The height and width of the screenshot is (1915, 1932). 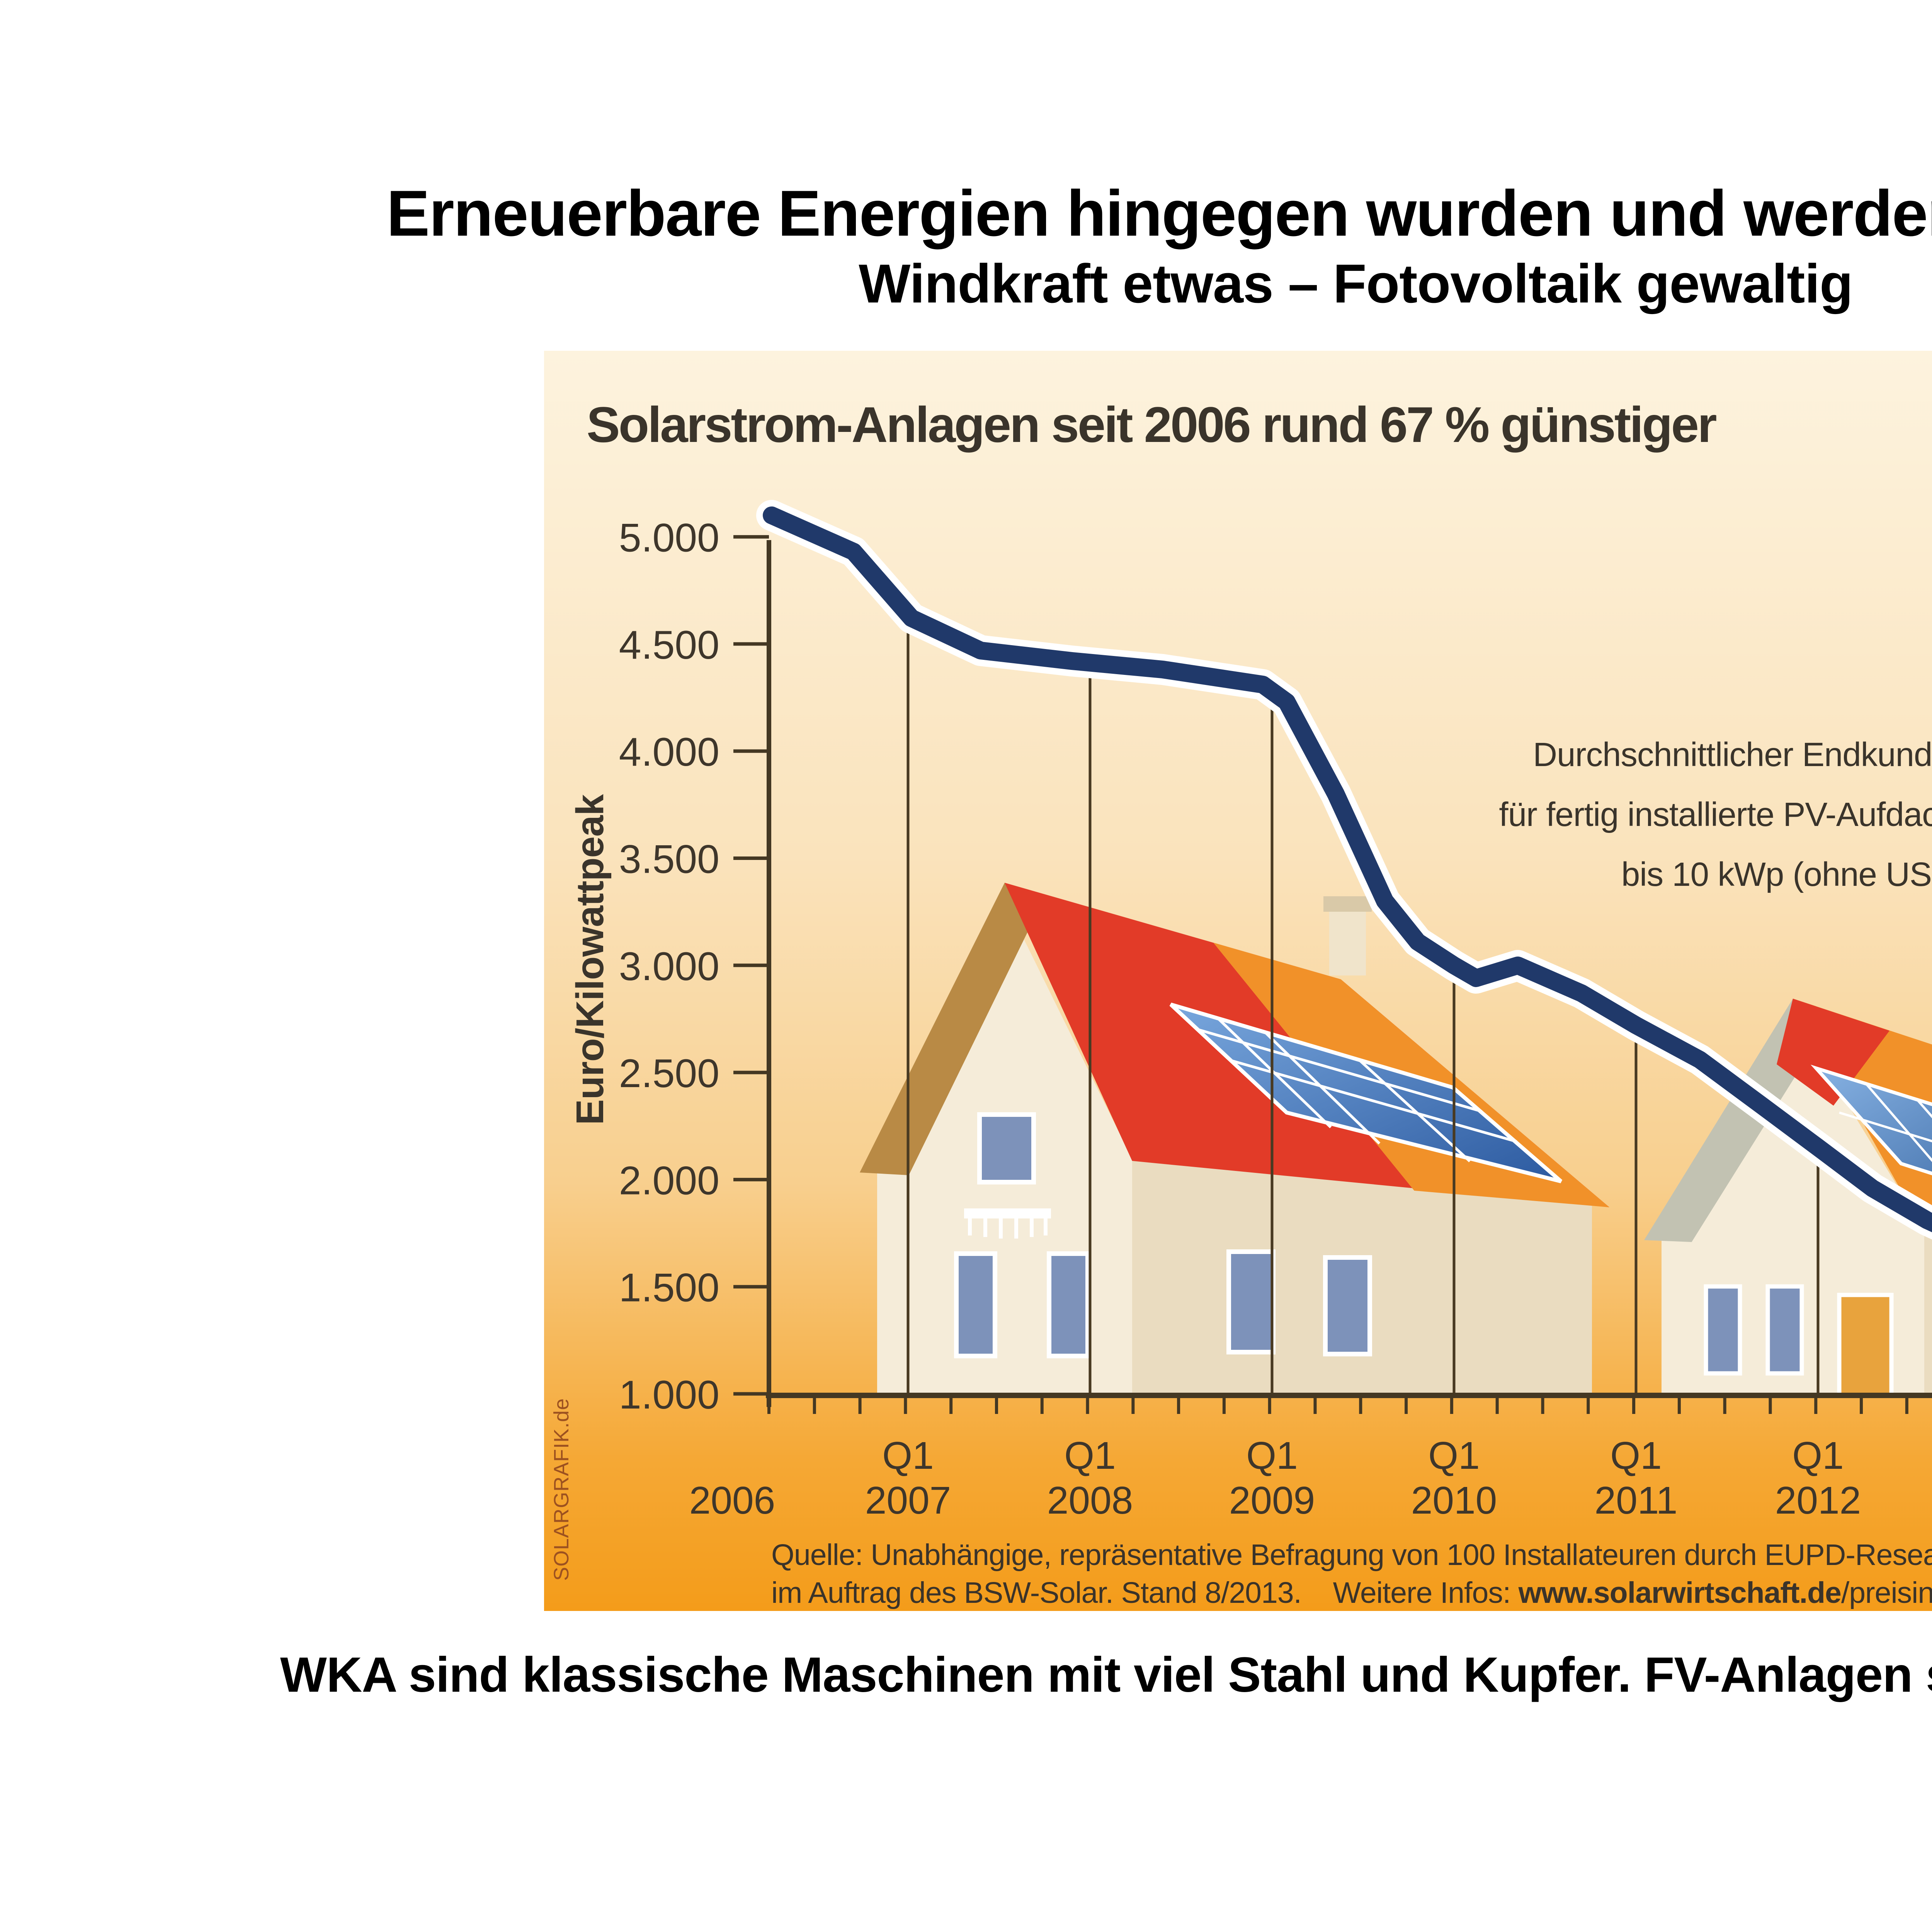 What do you see at coordinates (1833, 1052) in the screenshot?
I see `small-house-roof-red` at bounding box center [1833, 1052].